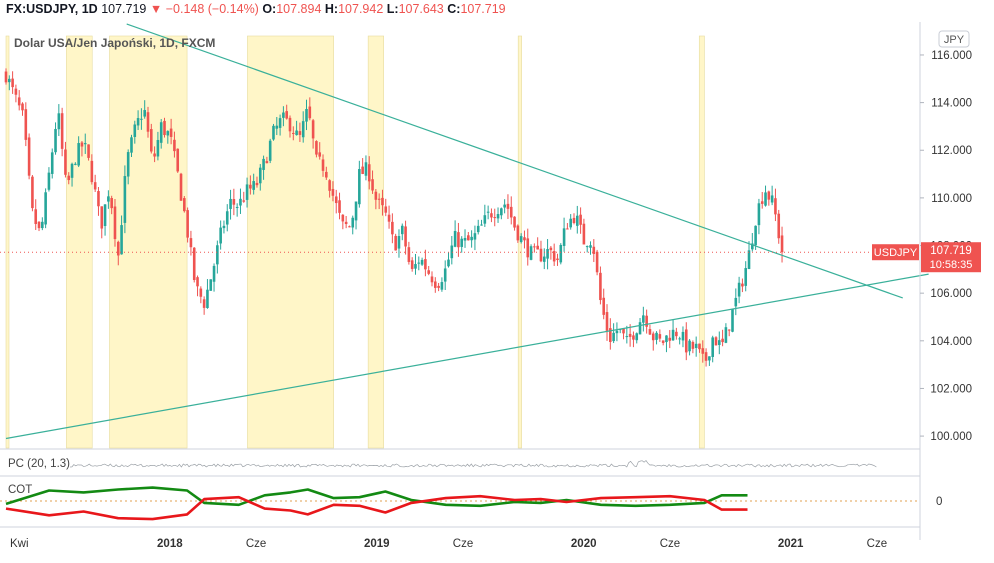 This screenshot has width=994, height=563. I want to click on symbol-tag: USDJPY, so click(896, 253).